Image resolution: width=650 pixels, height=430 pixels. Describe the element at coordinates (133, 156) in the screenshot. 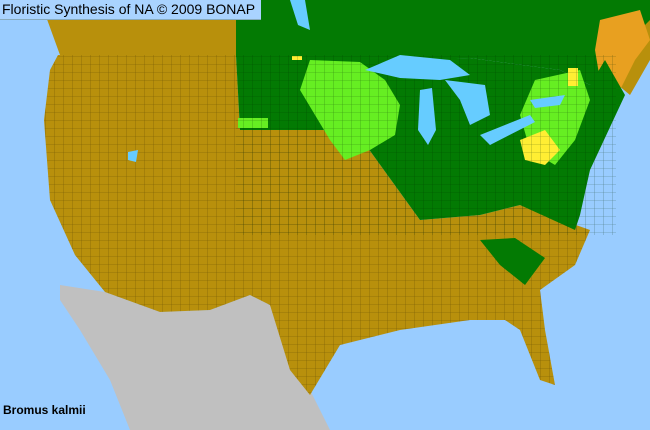

I see `great-salt-lake` at that location.